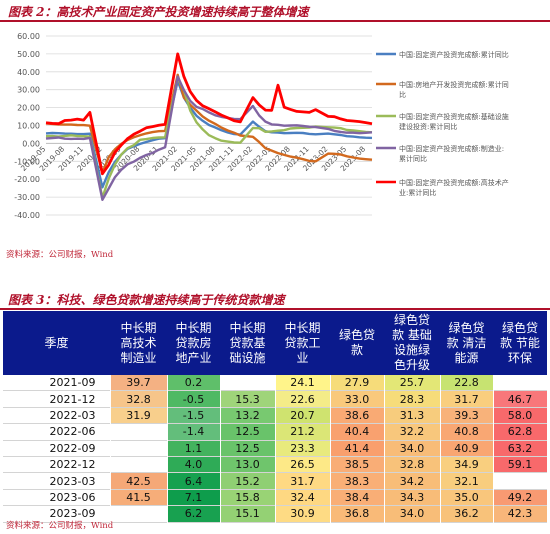  Describe the element at coordinates (357, 514) in the screenshot. I see `value-cell: 36.8` at that location.